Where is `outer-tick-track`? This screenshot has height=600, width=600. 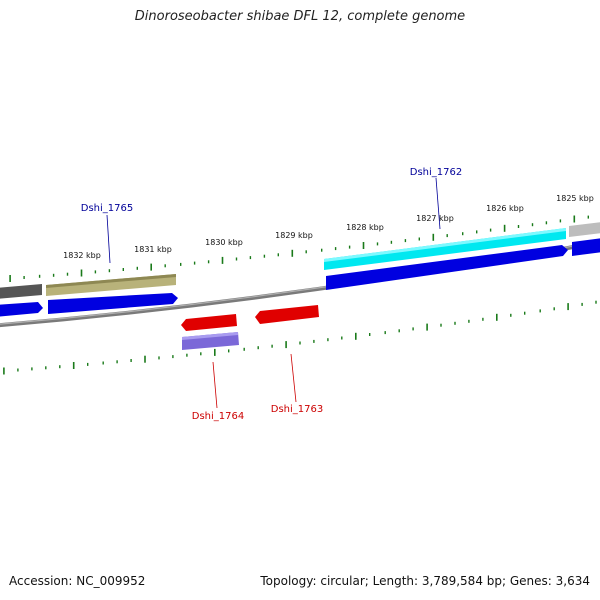
outer-tick-track is located at coordinates (299, 248).